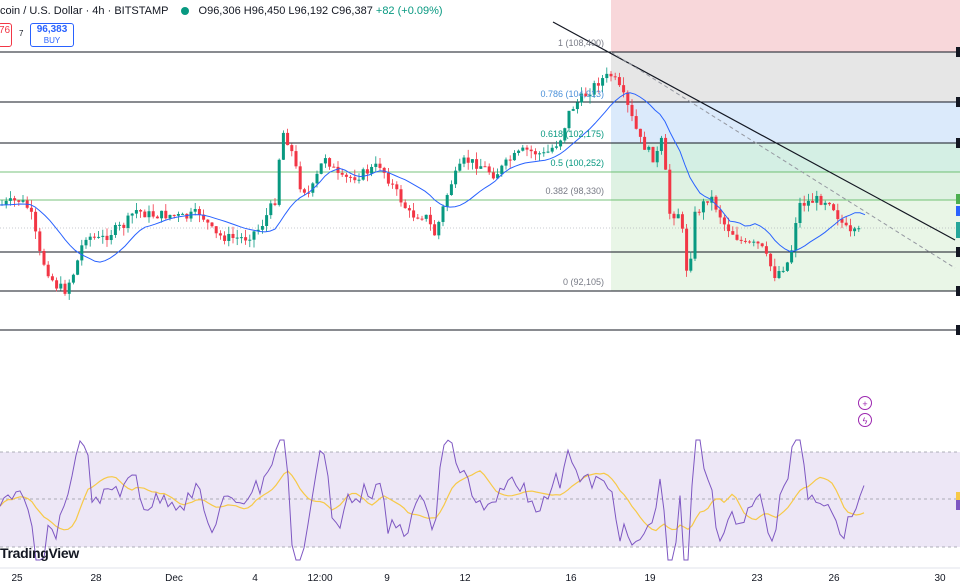  Describe the element at coordinates (52, 35) in the screenshot. I see `buy-button: 96,383 BUY` at that location.